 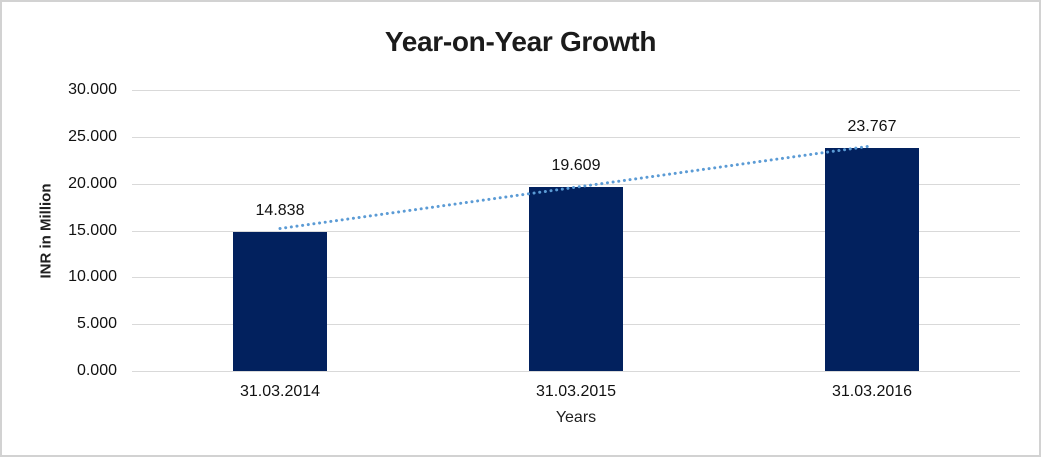 I want to click on bar-value-label: 14.838, so click(x=280, y=211).